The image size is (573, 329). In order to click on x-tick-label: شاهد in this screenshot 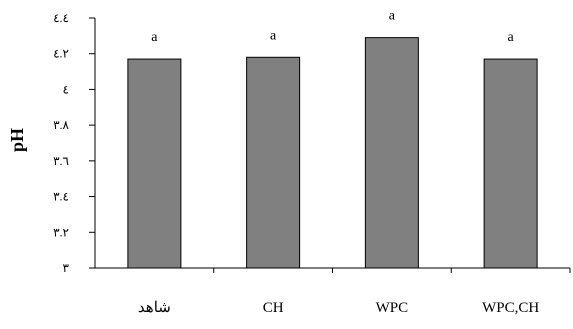, I will do `click(154, 308)`.